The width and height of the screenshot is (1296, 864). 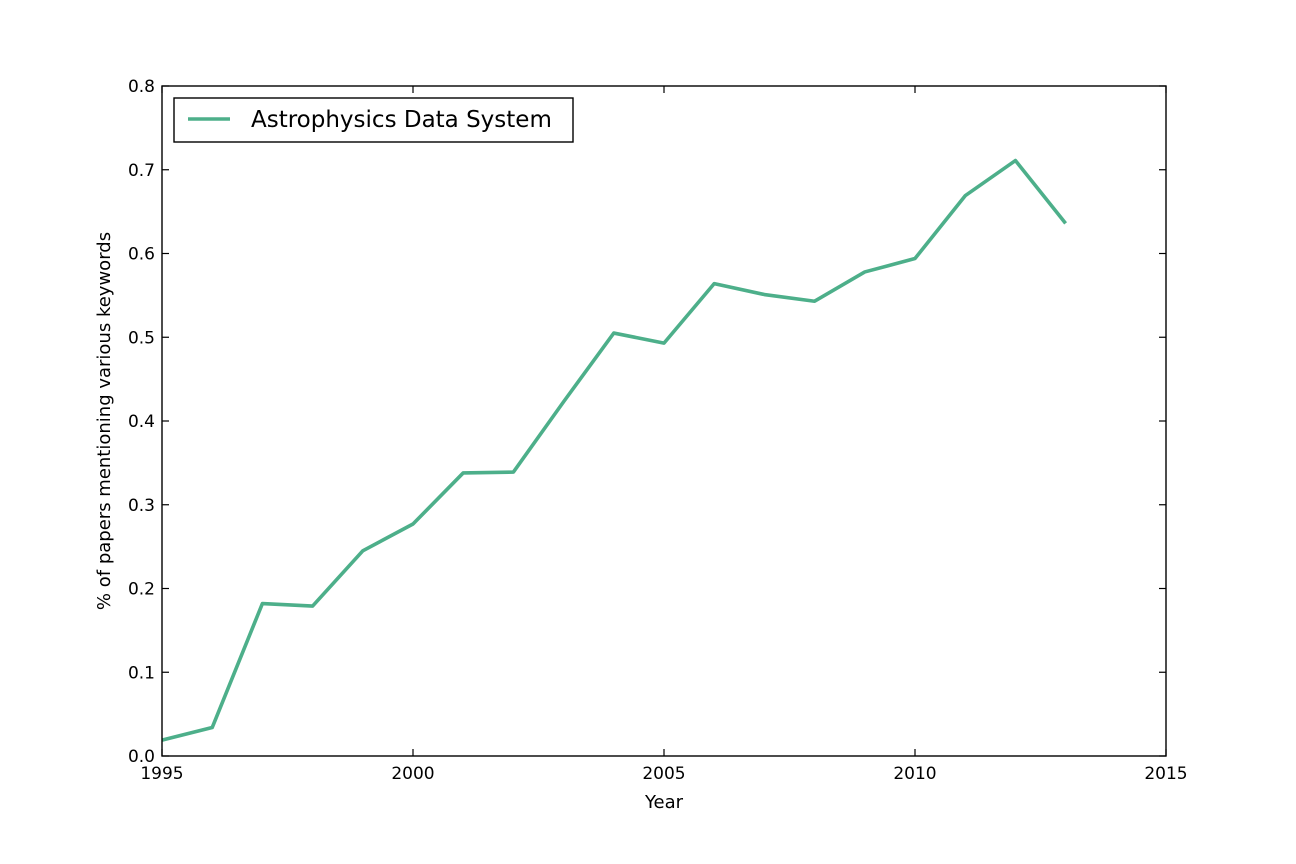 What do you see at coordinates (141, 590) in the screenshot?
I see `y-tick-label: 0.2` at bounding box center [141, 590].